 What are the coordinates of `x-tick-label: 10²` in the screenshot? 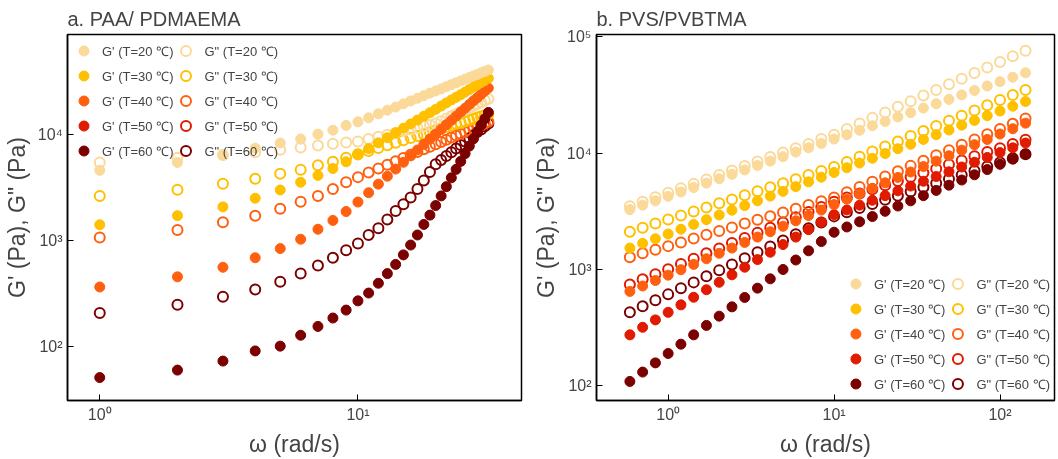 It's located at (1000, 414).